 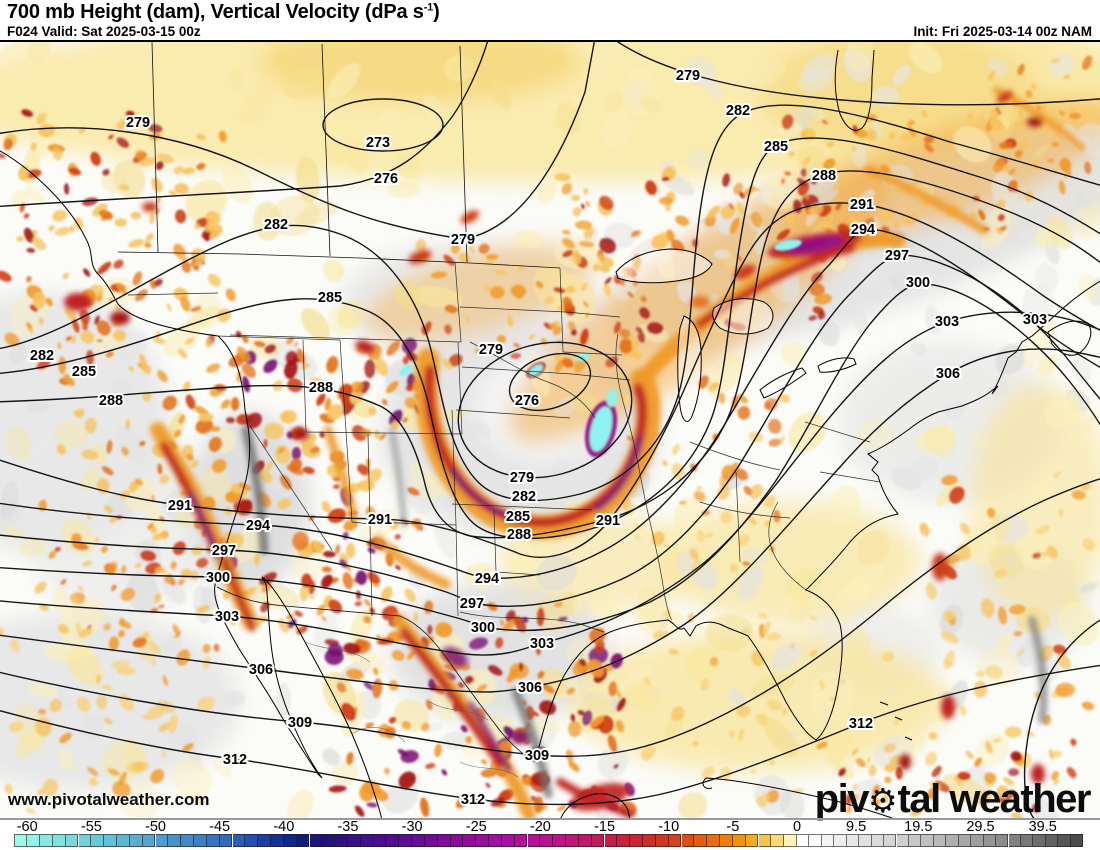 I want to click on vv-cyan-cores, so click(x=600, y=348).